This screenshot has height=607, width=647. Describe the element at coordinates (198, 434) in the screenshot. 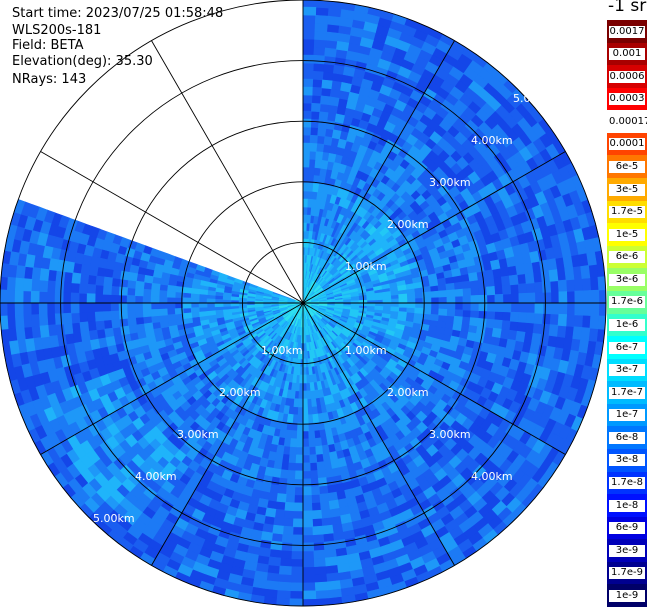

I see `range-label-3km-sw: 3.00km` at that location.